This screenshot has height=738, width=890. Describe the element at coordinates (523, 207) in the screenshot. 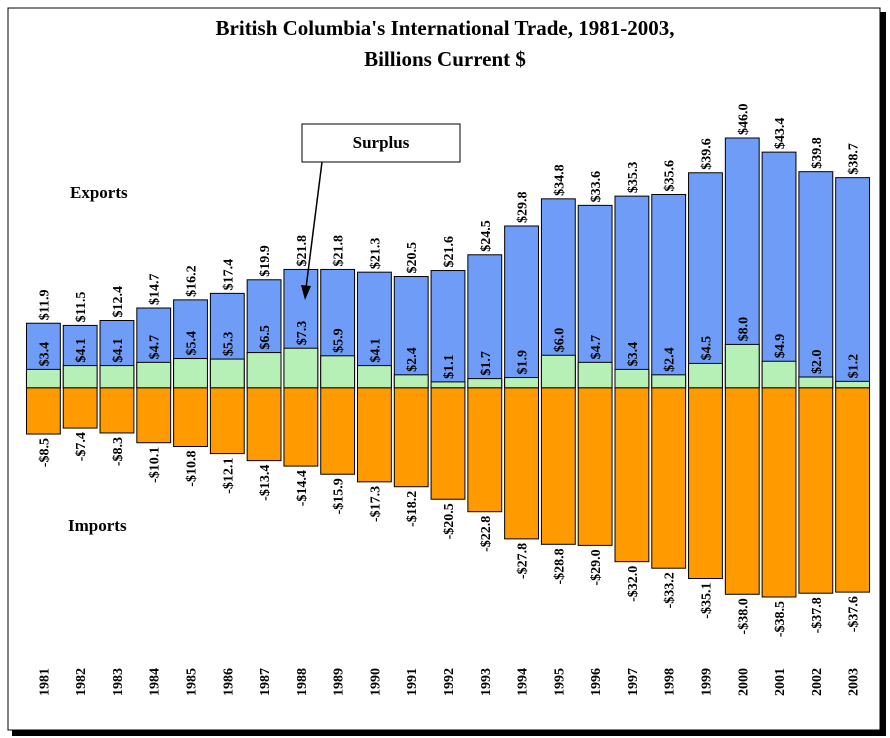

I see `data-label: $29.8` at that location.